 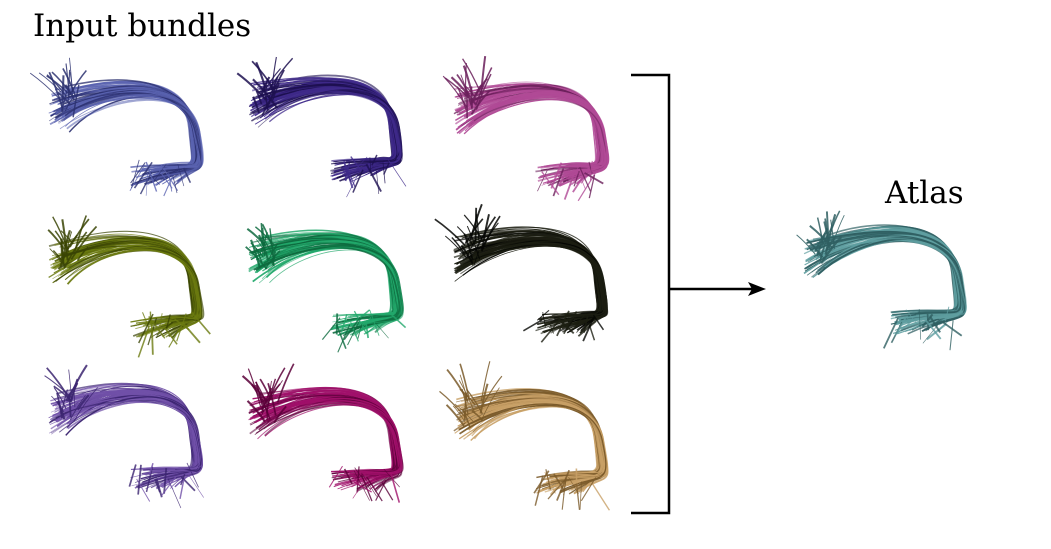 What do you see at coordinates (924, 193) in the screenshot?
I see `atlas-title: Atlas` at bounding box center [924, 193].